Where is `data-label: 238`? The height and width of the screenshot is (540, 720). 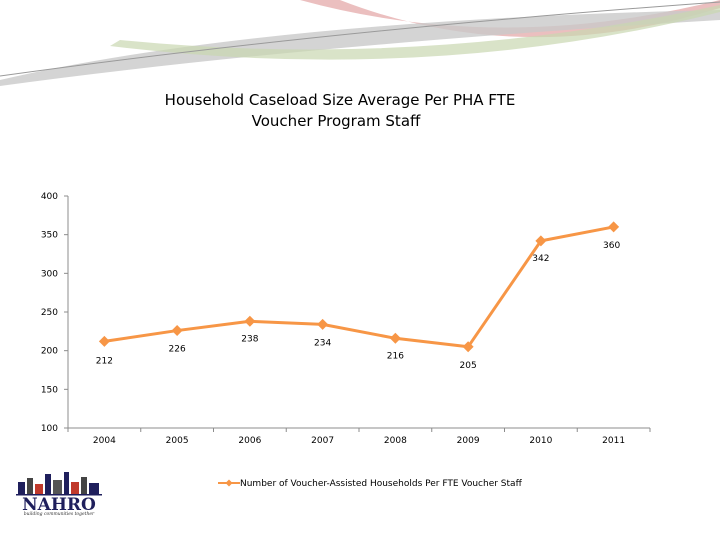
data-label: 238 is located at coordinates (249, 339).